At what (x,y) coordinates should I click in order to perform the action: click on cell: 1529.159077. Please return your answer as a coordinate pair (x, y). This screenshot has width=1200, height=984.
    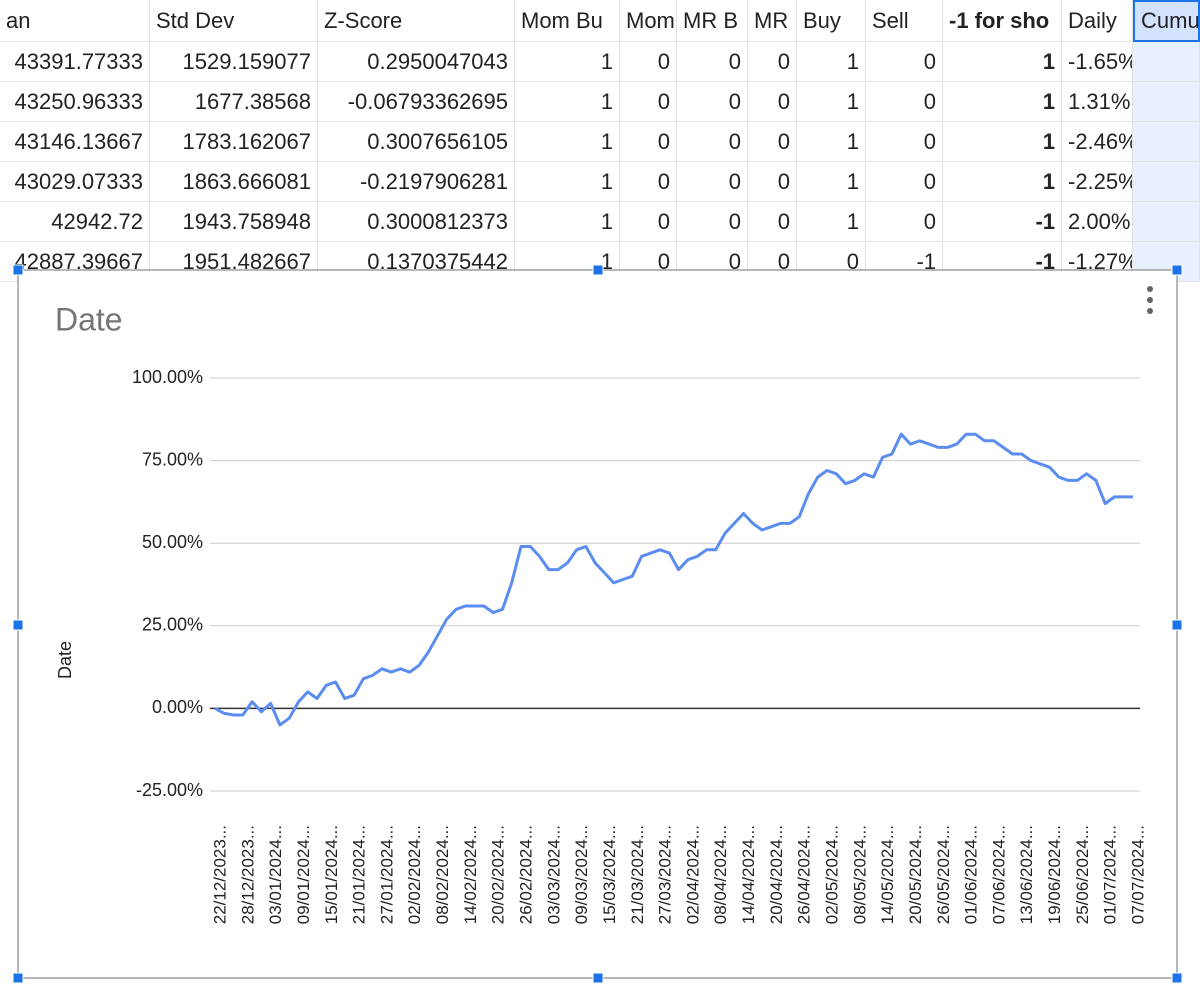
    Looking at the image, I should click on (234, 62).